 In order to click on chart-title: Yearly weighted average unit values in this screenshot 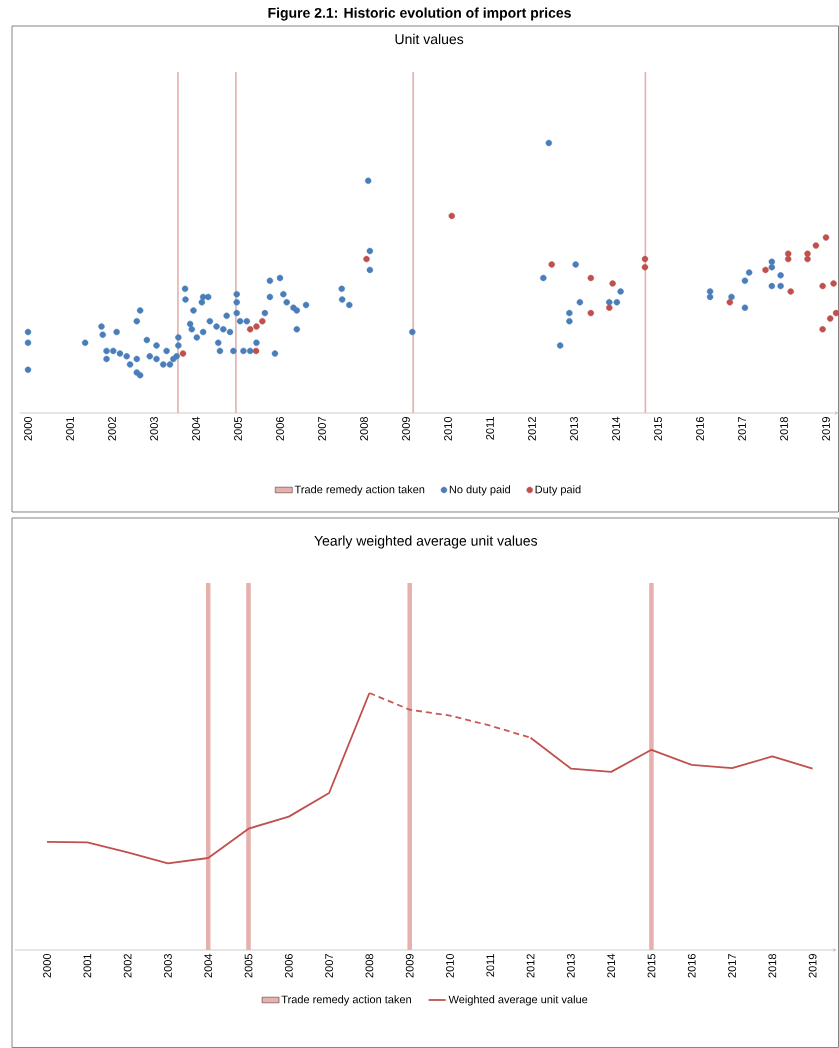, I will do `click(426, 542)`.